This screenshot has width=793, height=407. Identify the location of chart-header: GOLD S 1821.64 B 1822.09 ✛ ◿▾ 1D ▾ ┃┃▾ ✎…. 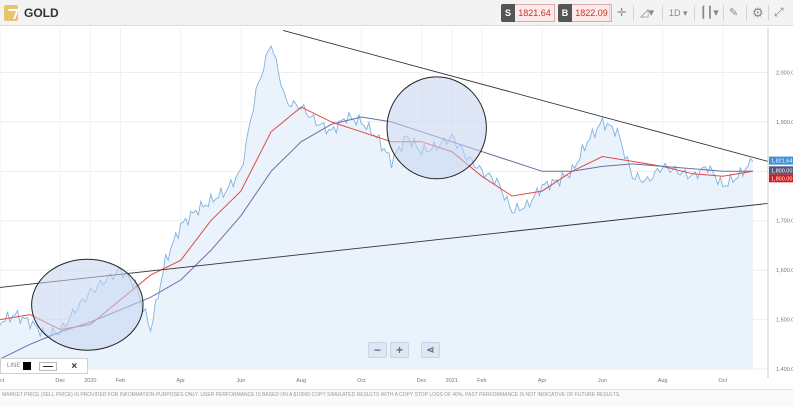
(396, 13).